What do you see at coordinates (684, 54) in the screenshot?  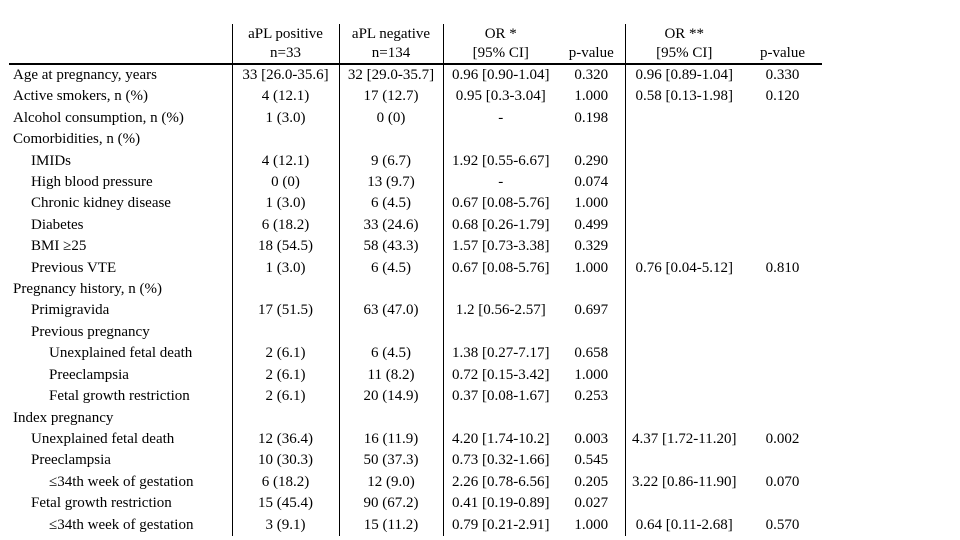 I see `header-or2-ci: [95% CI]` at bounding box center [684, 54].